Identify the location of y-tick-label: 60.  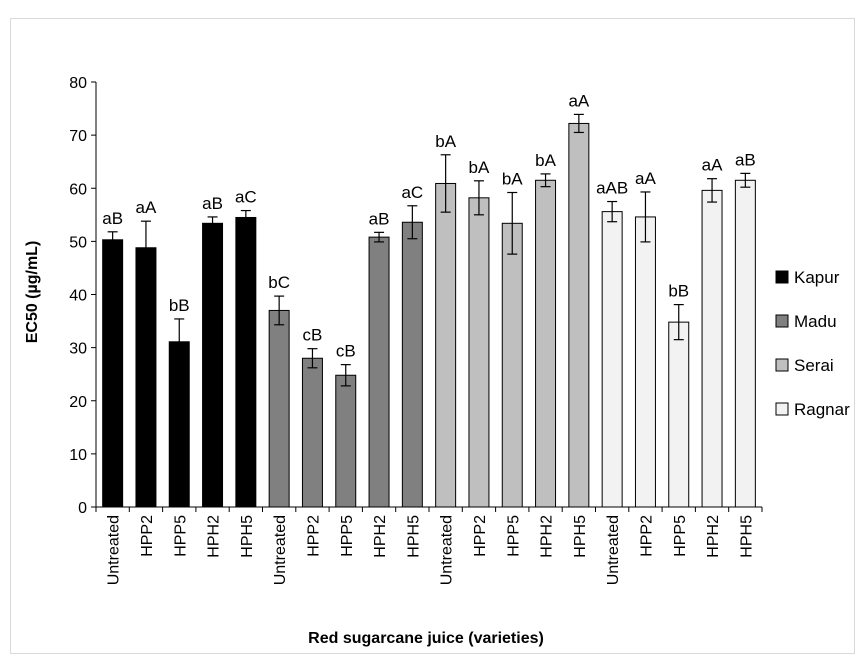
(78, 189).